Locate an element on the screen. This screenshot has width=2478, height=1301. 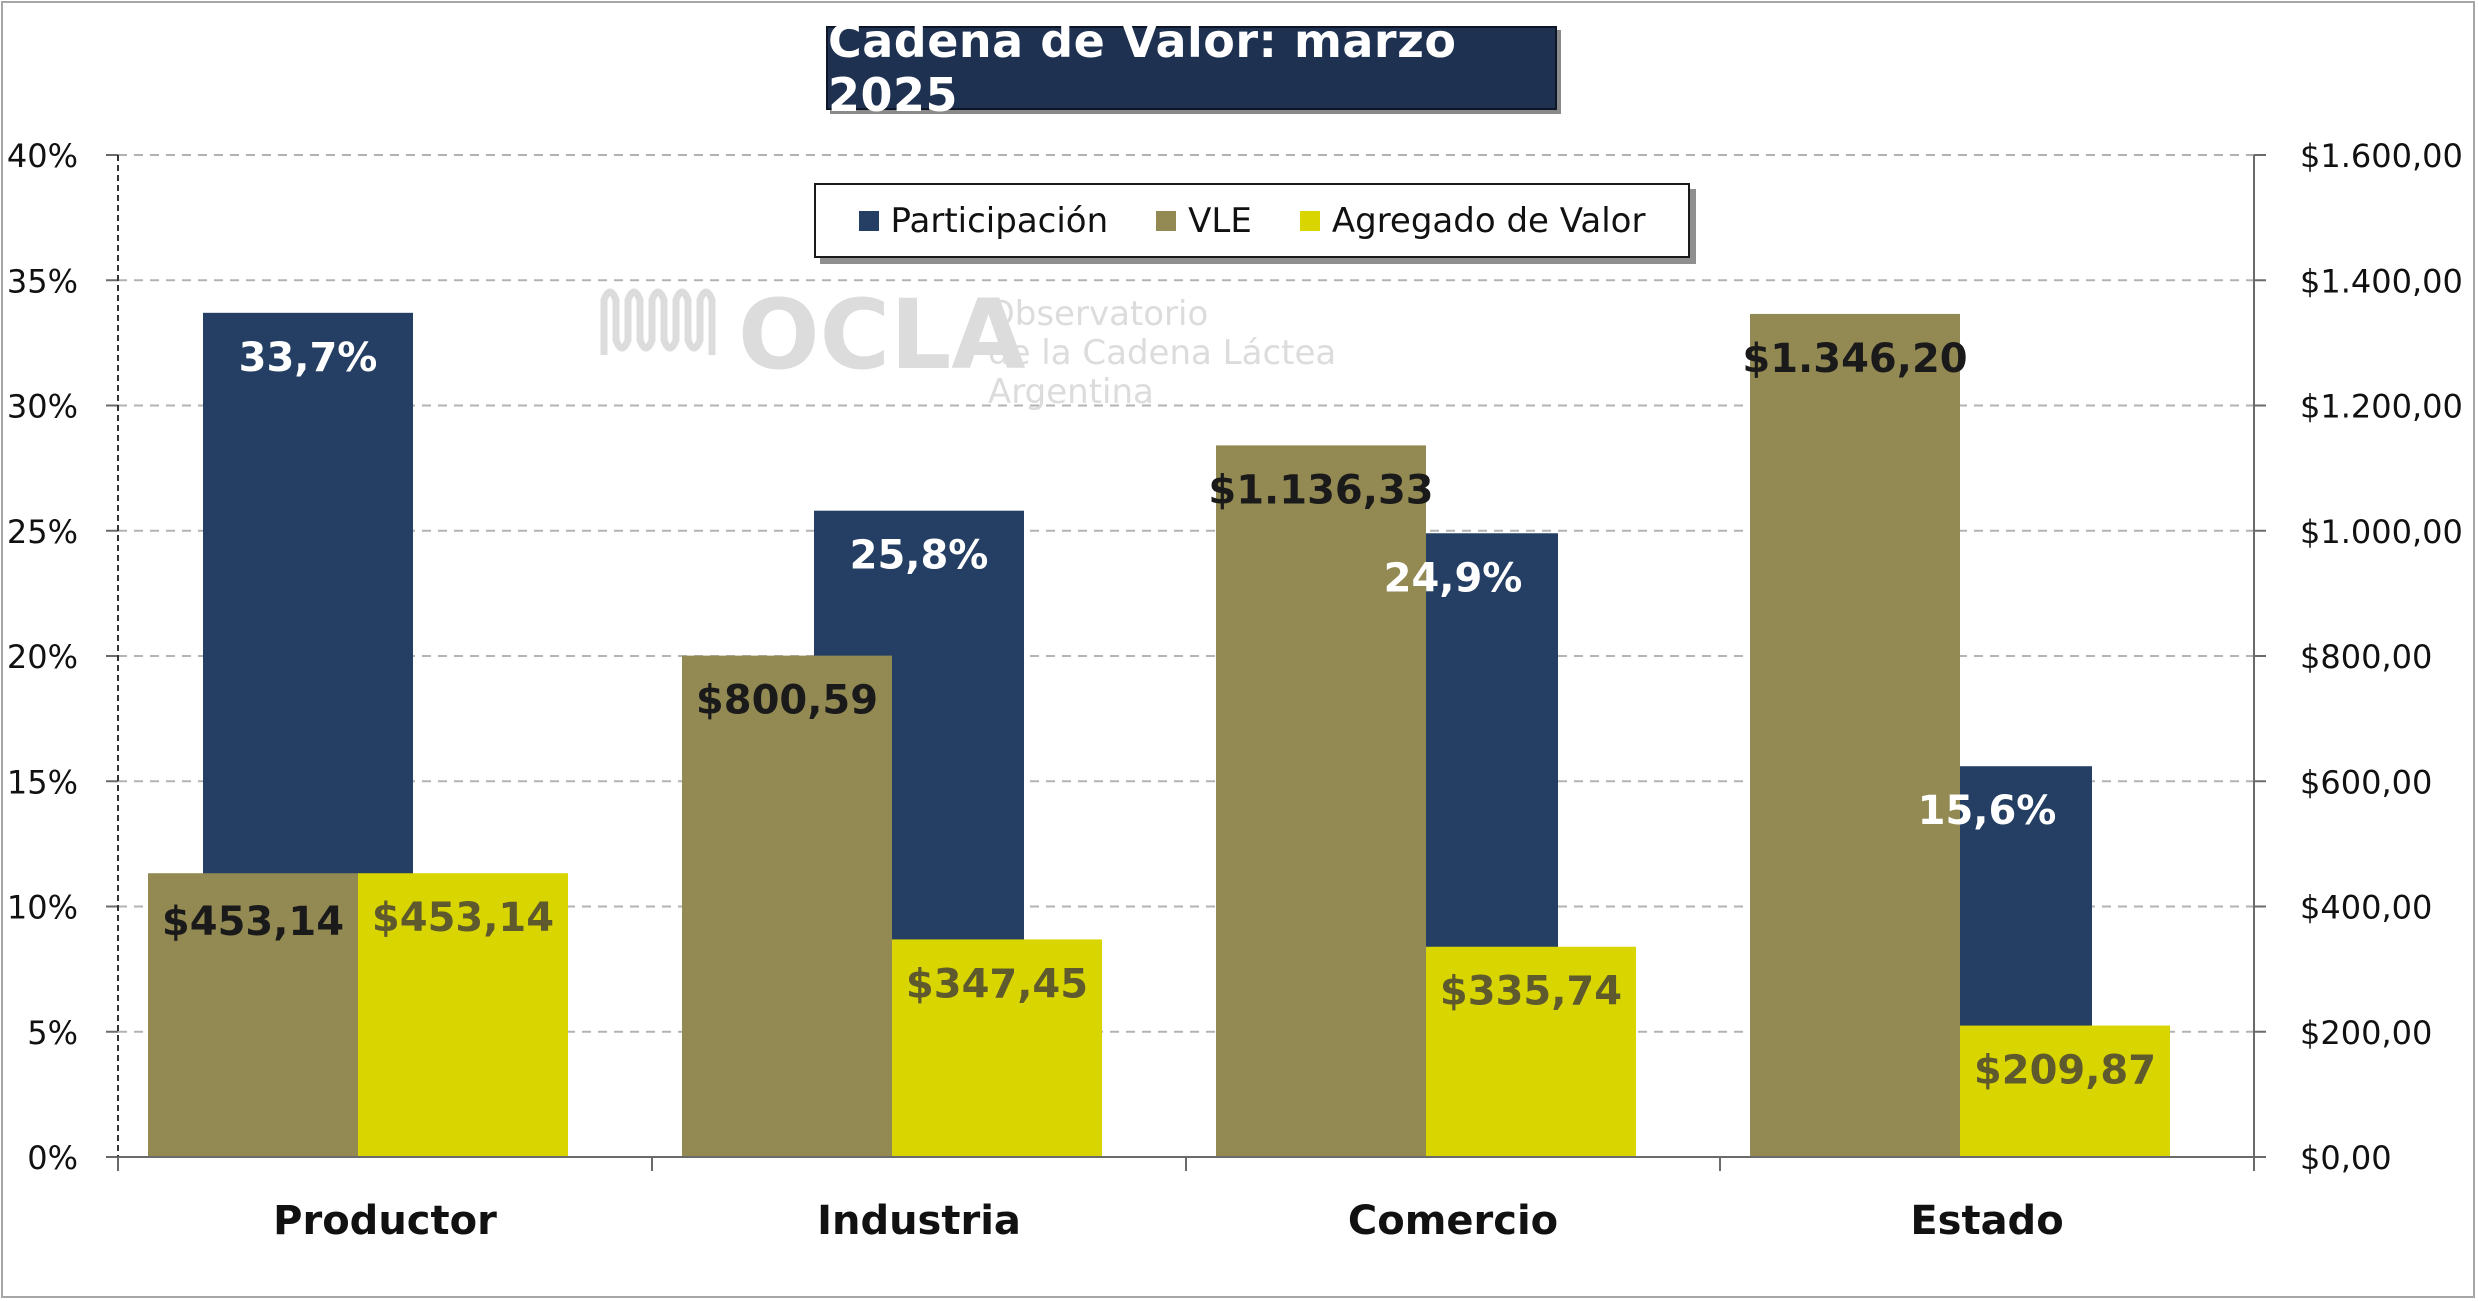
right-tick-label: $1.600,00 is located at coordinates (2381, 156).